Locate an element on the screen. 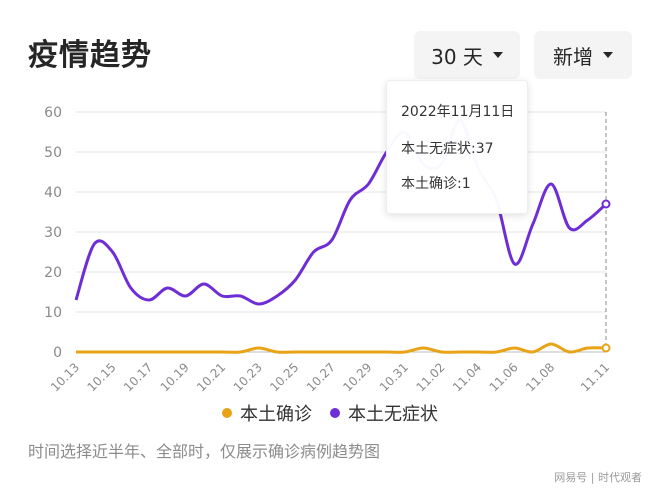  legend-item-asymptomatic: 本土无症状 is located at coordinates (384, 413).